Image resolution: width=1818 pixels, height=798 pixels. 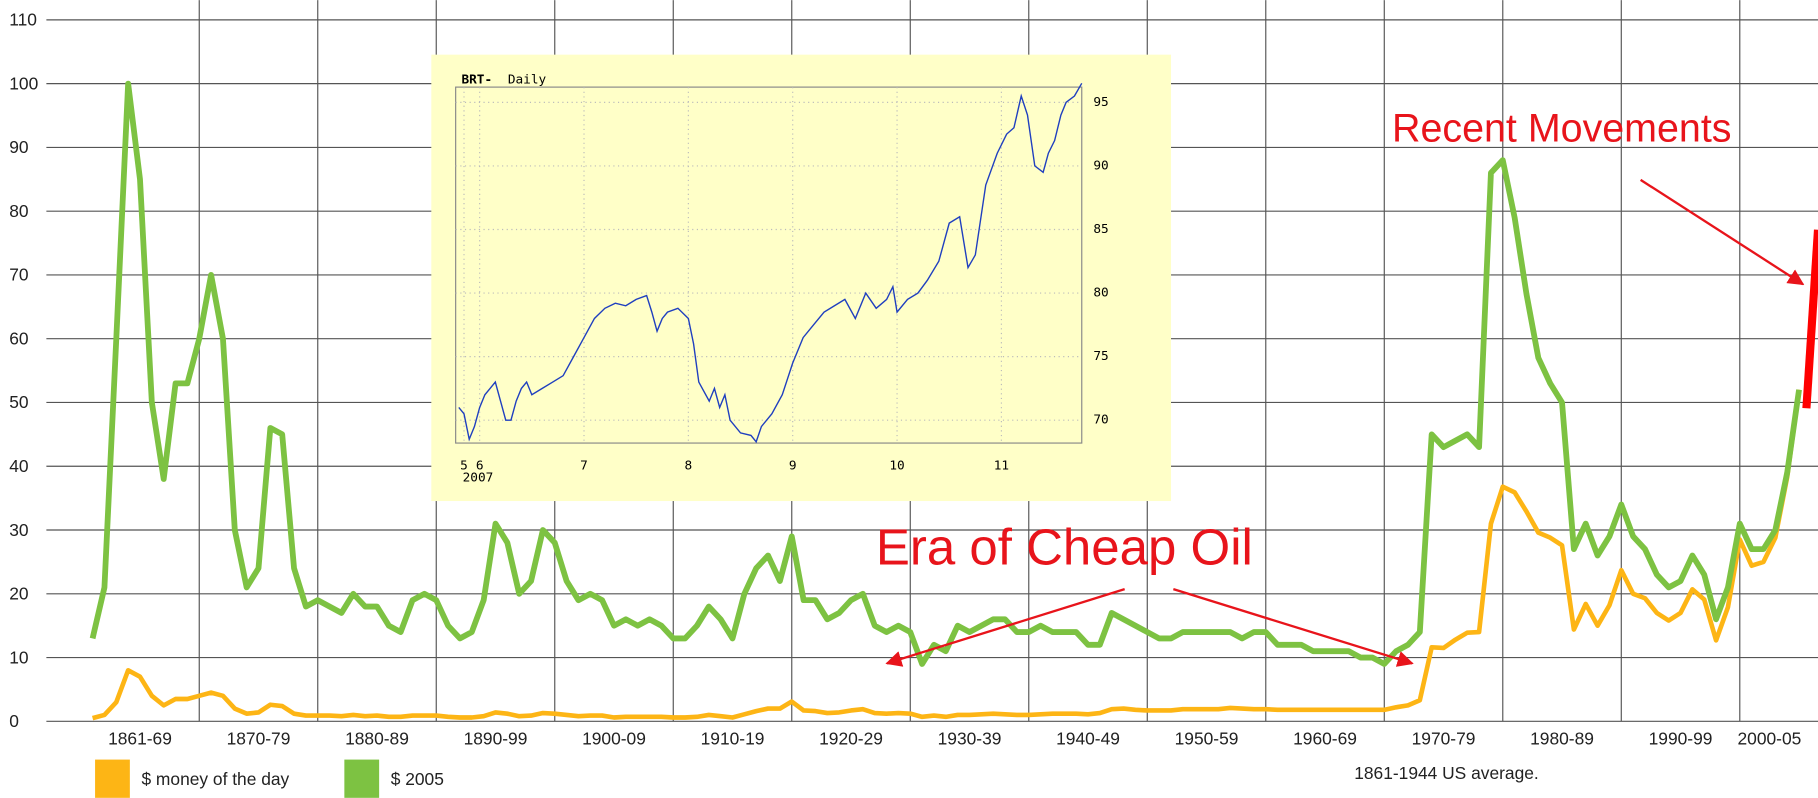 I want to click on x-tick-label: 7, so click(x=584, y=466).